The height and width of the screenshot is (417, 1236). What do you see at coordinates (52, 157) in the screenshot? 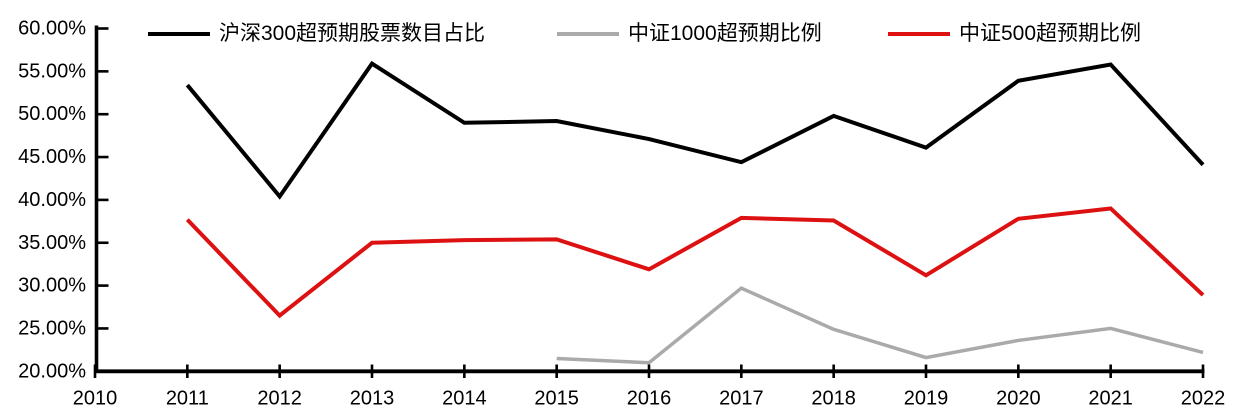
I see `y-tick-label: 45.00%` at bounding box center [52, 157].